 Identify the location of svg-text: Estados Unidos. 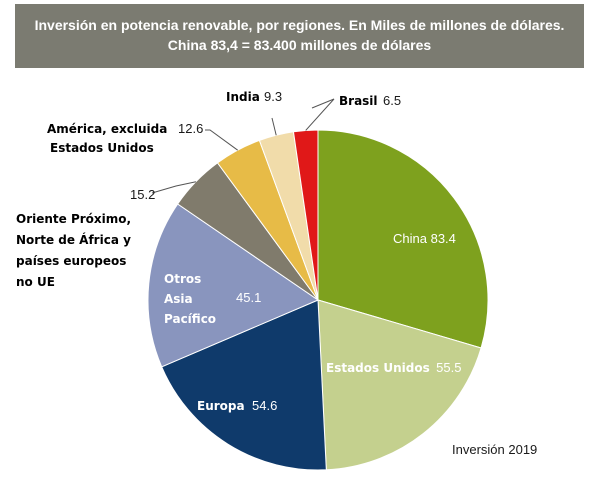
(102, 148).